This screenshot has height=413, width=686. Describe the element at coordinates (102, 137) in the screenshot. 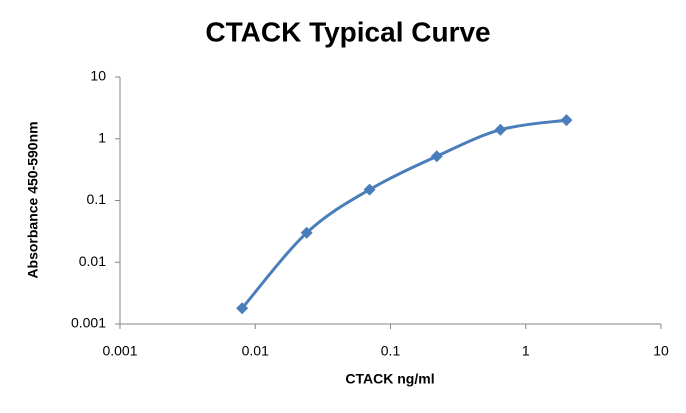

I see `y-tick-label: 1` at that location.